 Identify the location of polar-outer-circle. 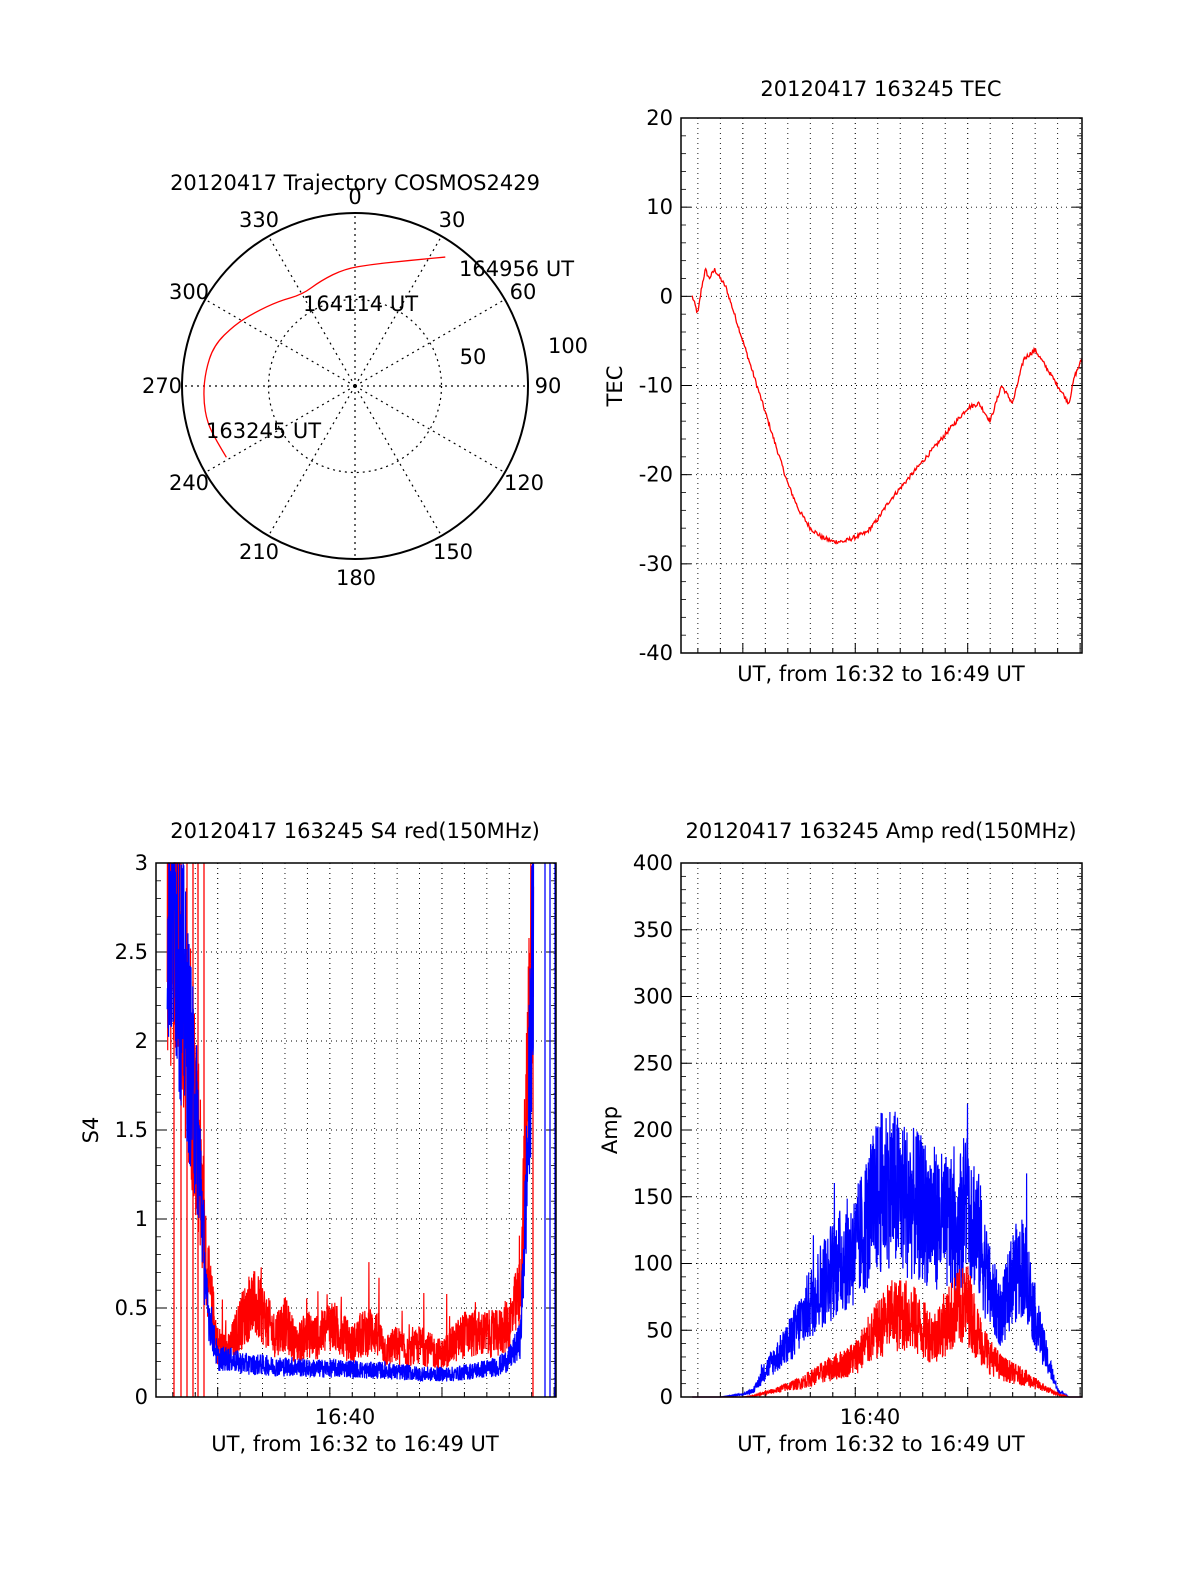
(355, 386).